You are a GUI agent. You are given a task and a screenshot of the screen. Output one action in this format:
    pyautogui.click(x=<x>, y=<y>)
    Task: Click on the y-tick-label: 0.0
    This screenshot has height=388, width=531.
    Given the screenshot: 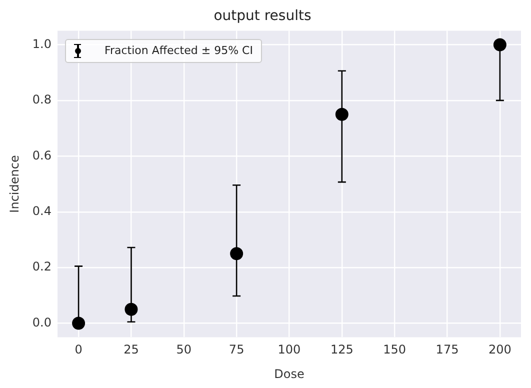 What is the action you would take?
    pyautogui.click(x=42, y=322)
    